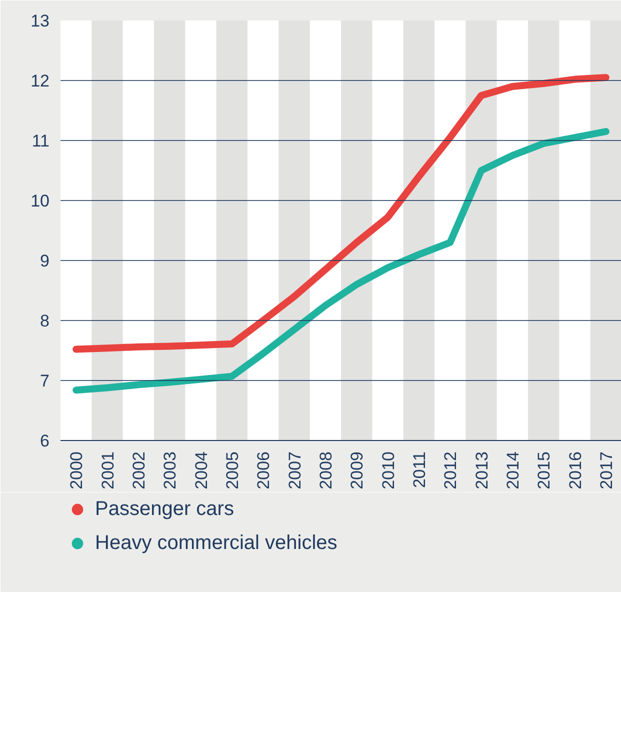 The width and height of the screenshot is (621, 749). What do you see at coordinates (544, 470) in the screenshot?
I see `x-tick-label: 2015` at bounding box center [544, 470].